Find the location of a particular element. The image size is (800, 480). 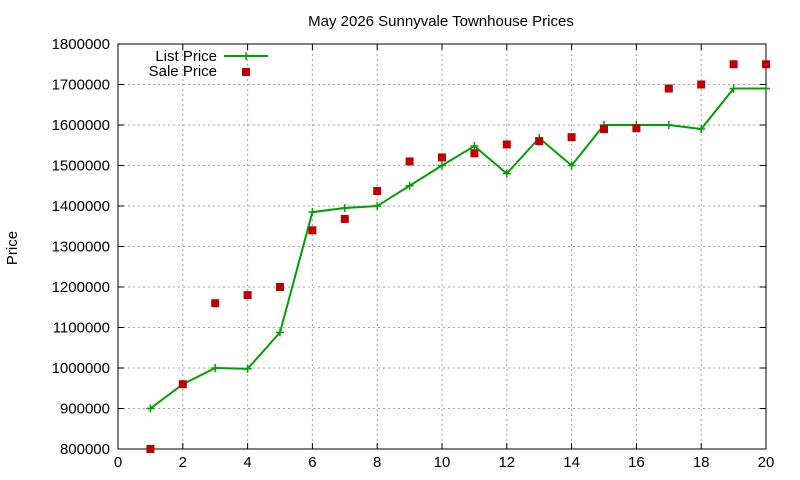

legend-swatch-list-price is located at coordinates (246, 56).